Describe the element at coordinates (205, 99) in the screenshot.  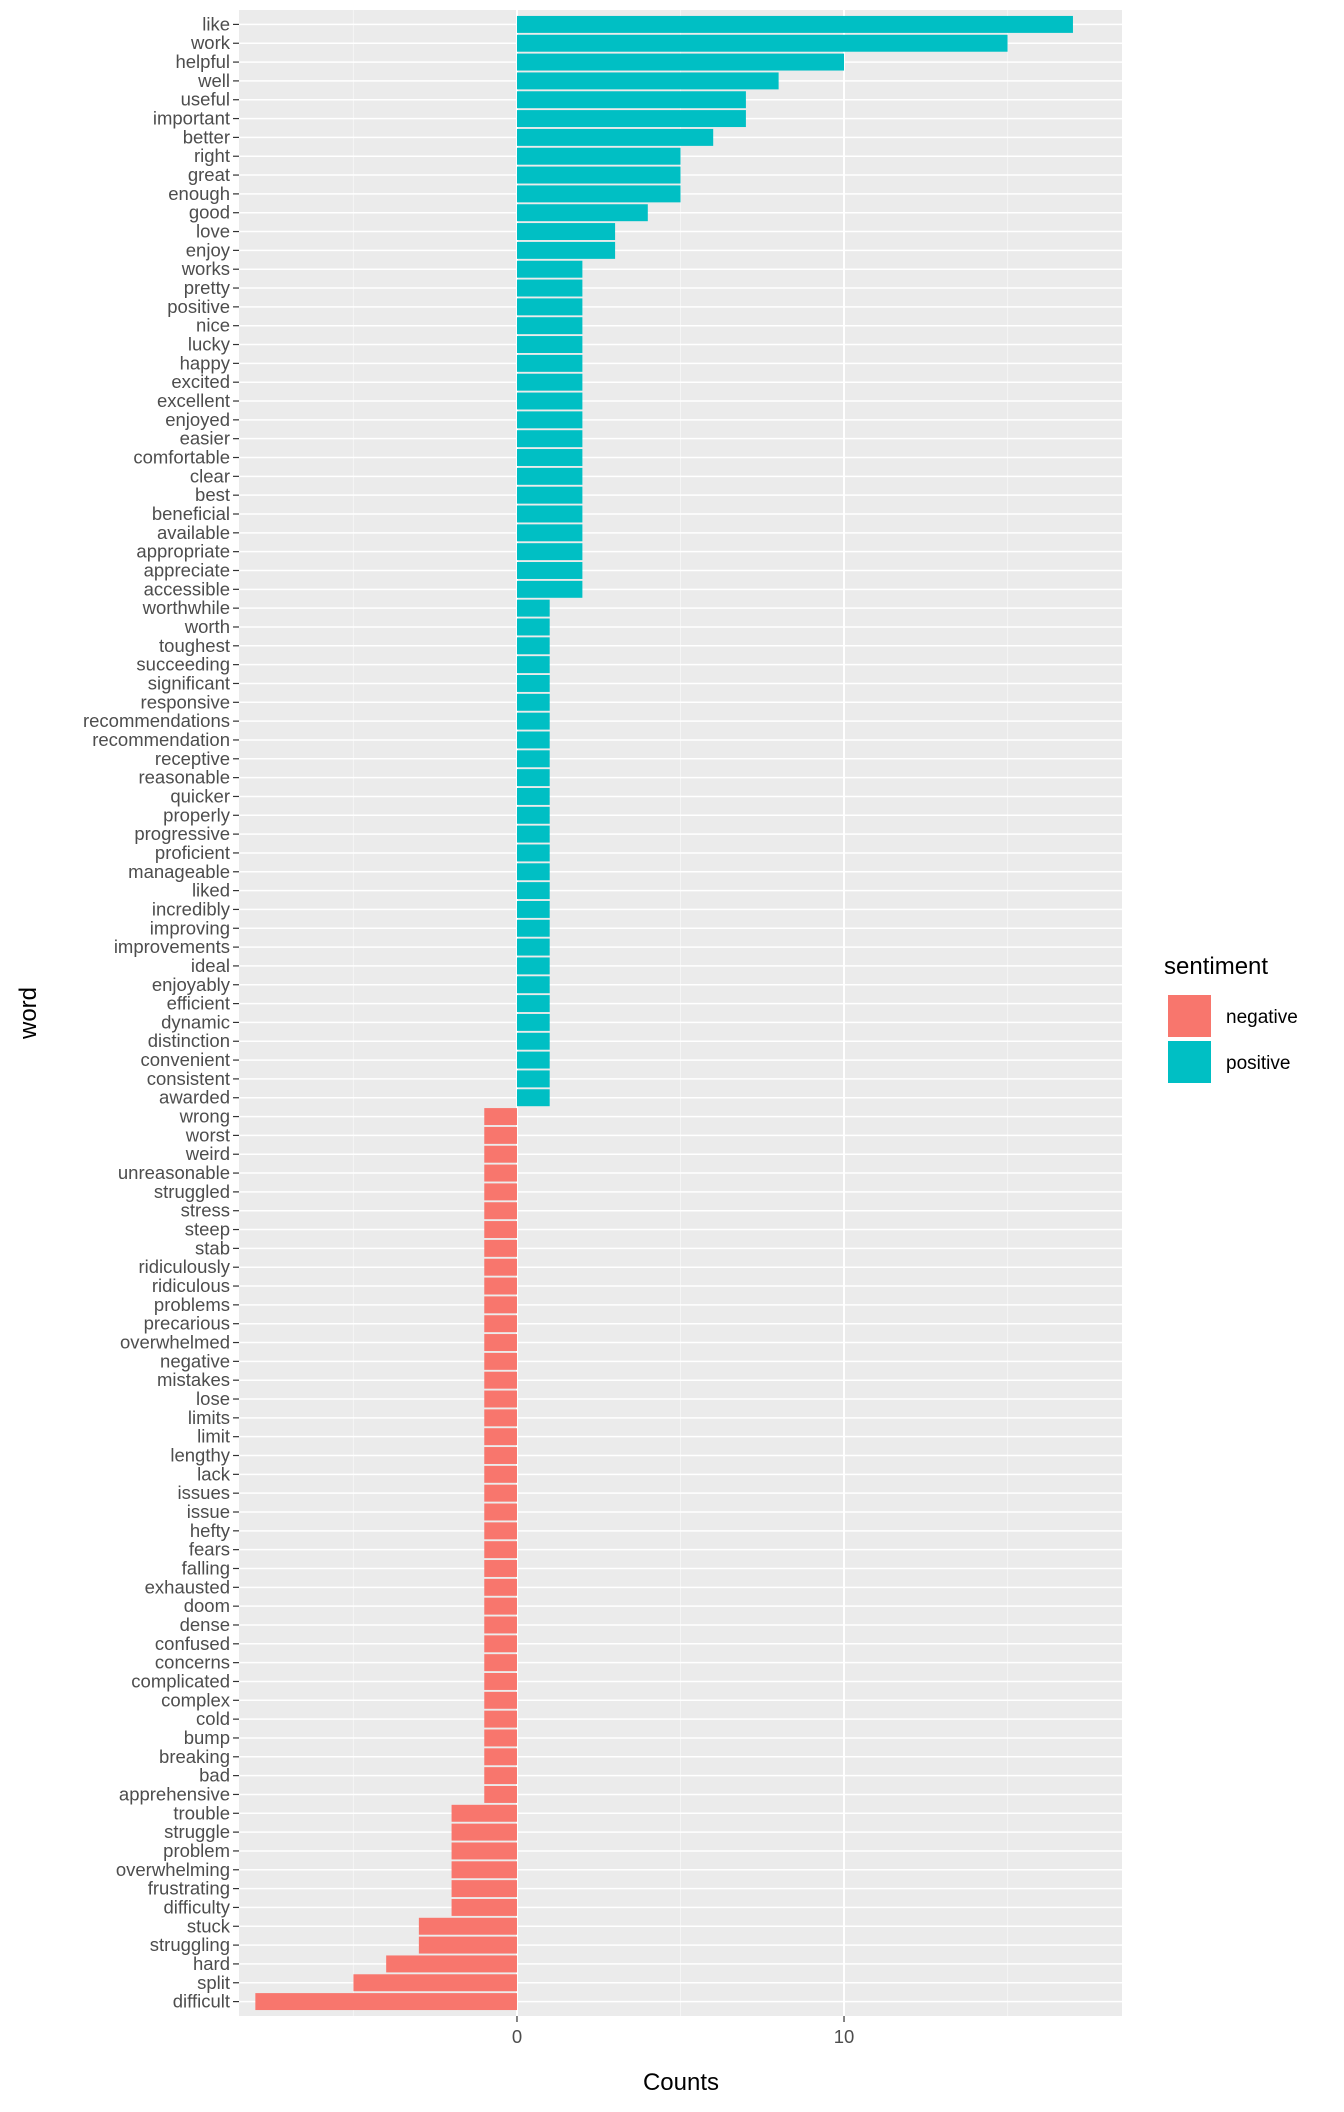
I see `y-tick-label: useful` at that location.